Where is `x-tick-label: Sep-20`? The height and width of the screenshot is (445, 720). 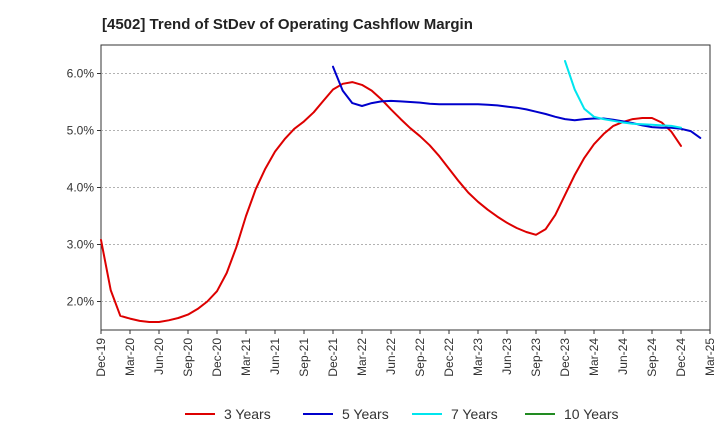 x-tick-label: Sep-20 is located at coordinates (188, 357).